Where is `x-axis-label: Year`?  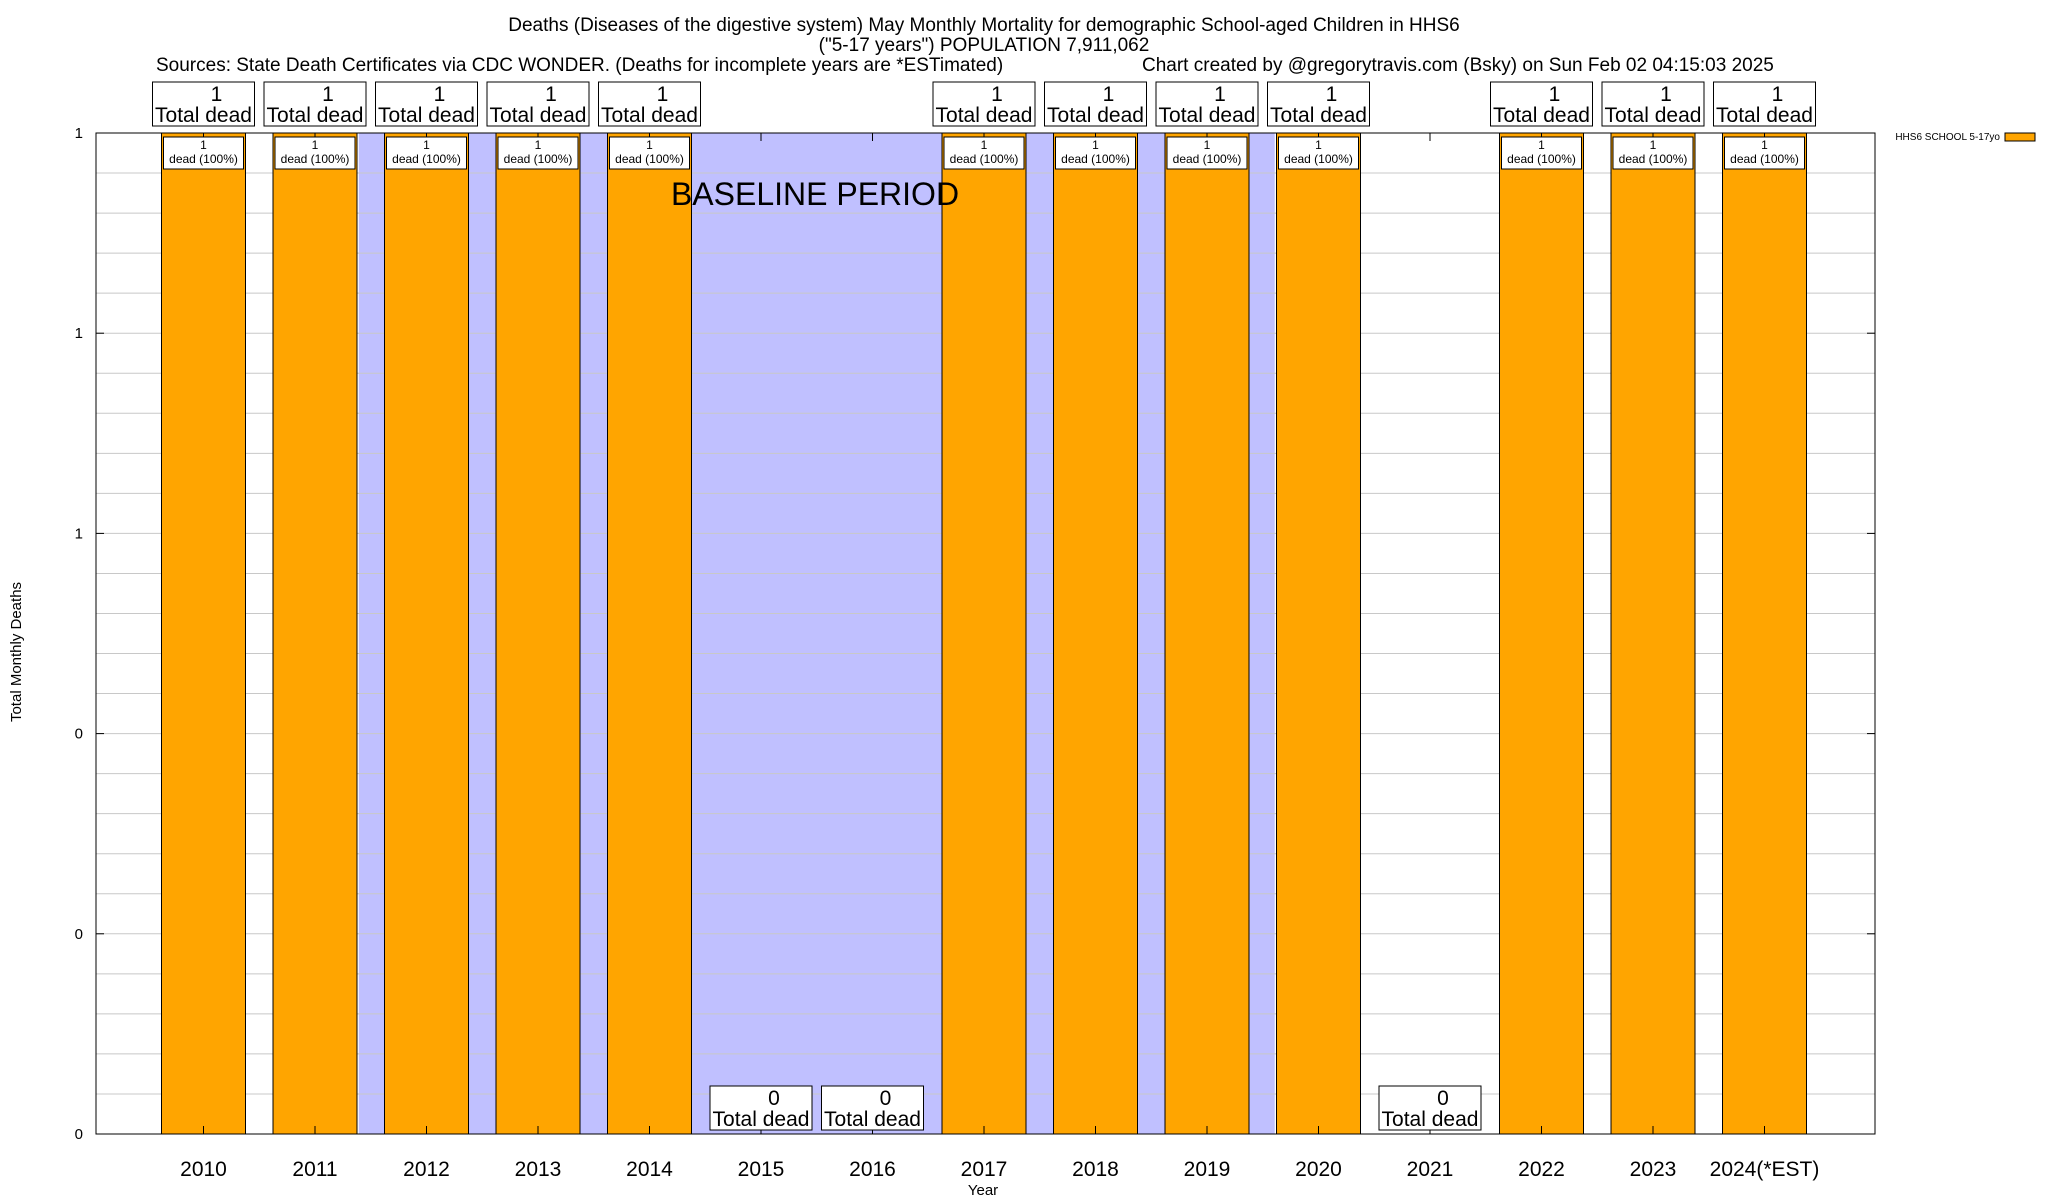 x-axis-label: Year is located at coordinates (983, 1190).